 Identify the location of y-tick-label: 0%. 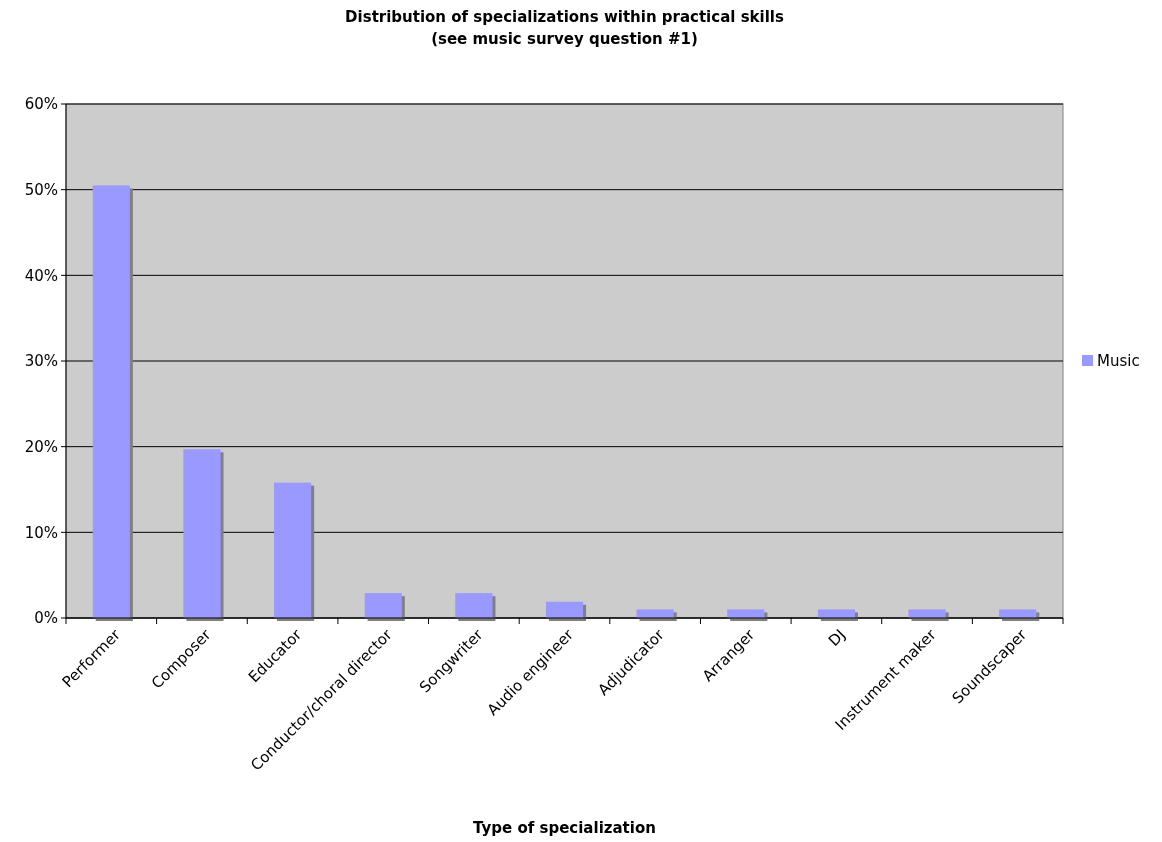
(46, 618).